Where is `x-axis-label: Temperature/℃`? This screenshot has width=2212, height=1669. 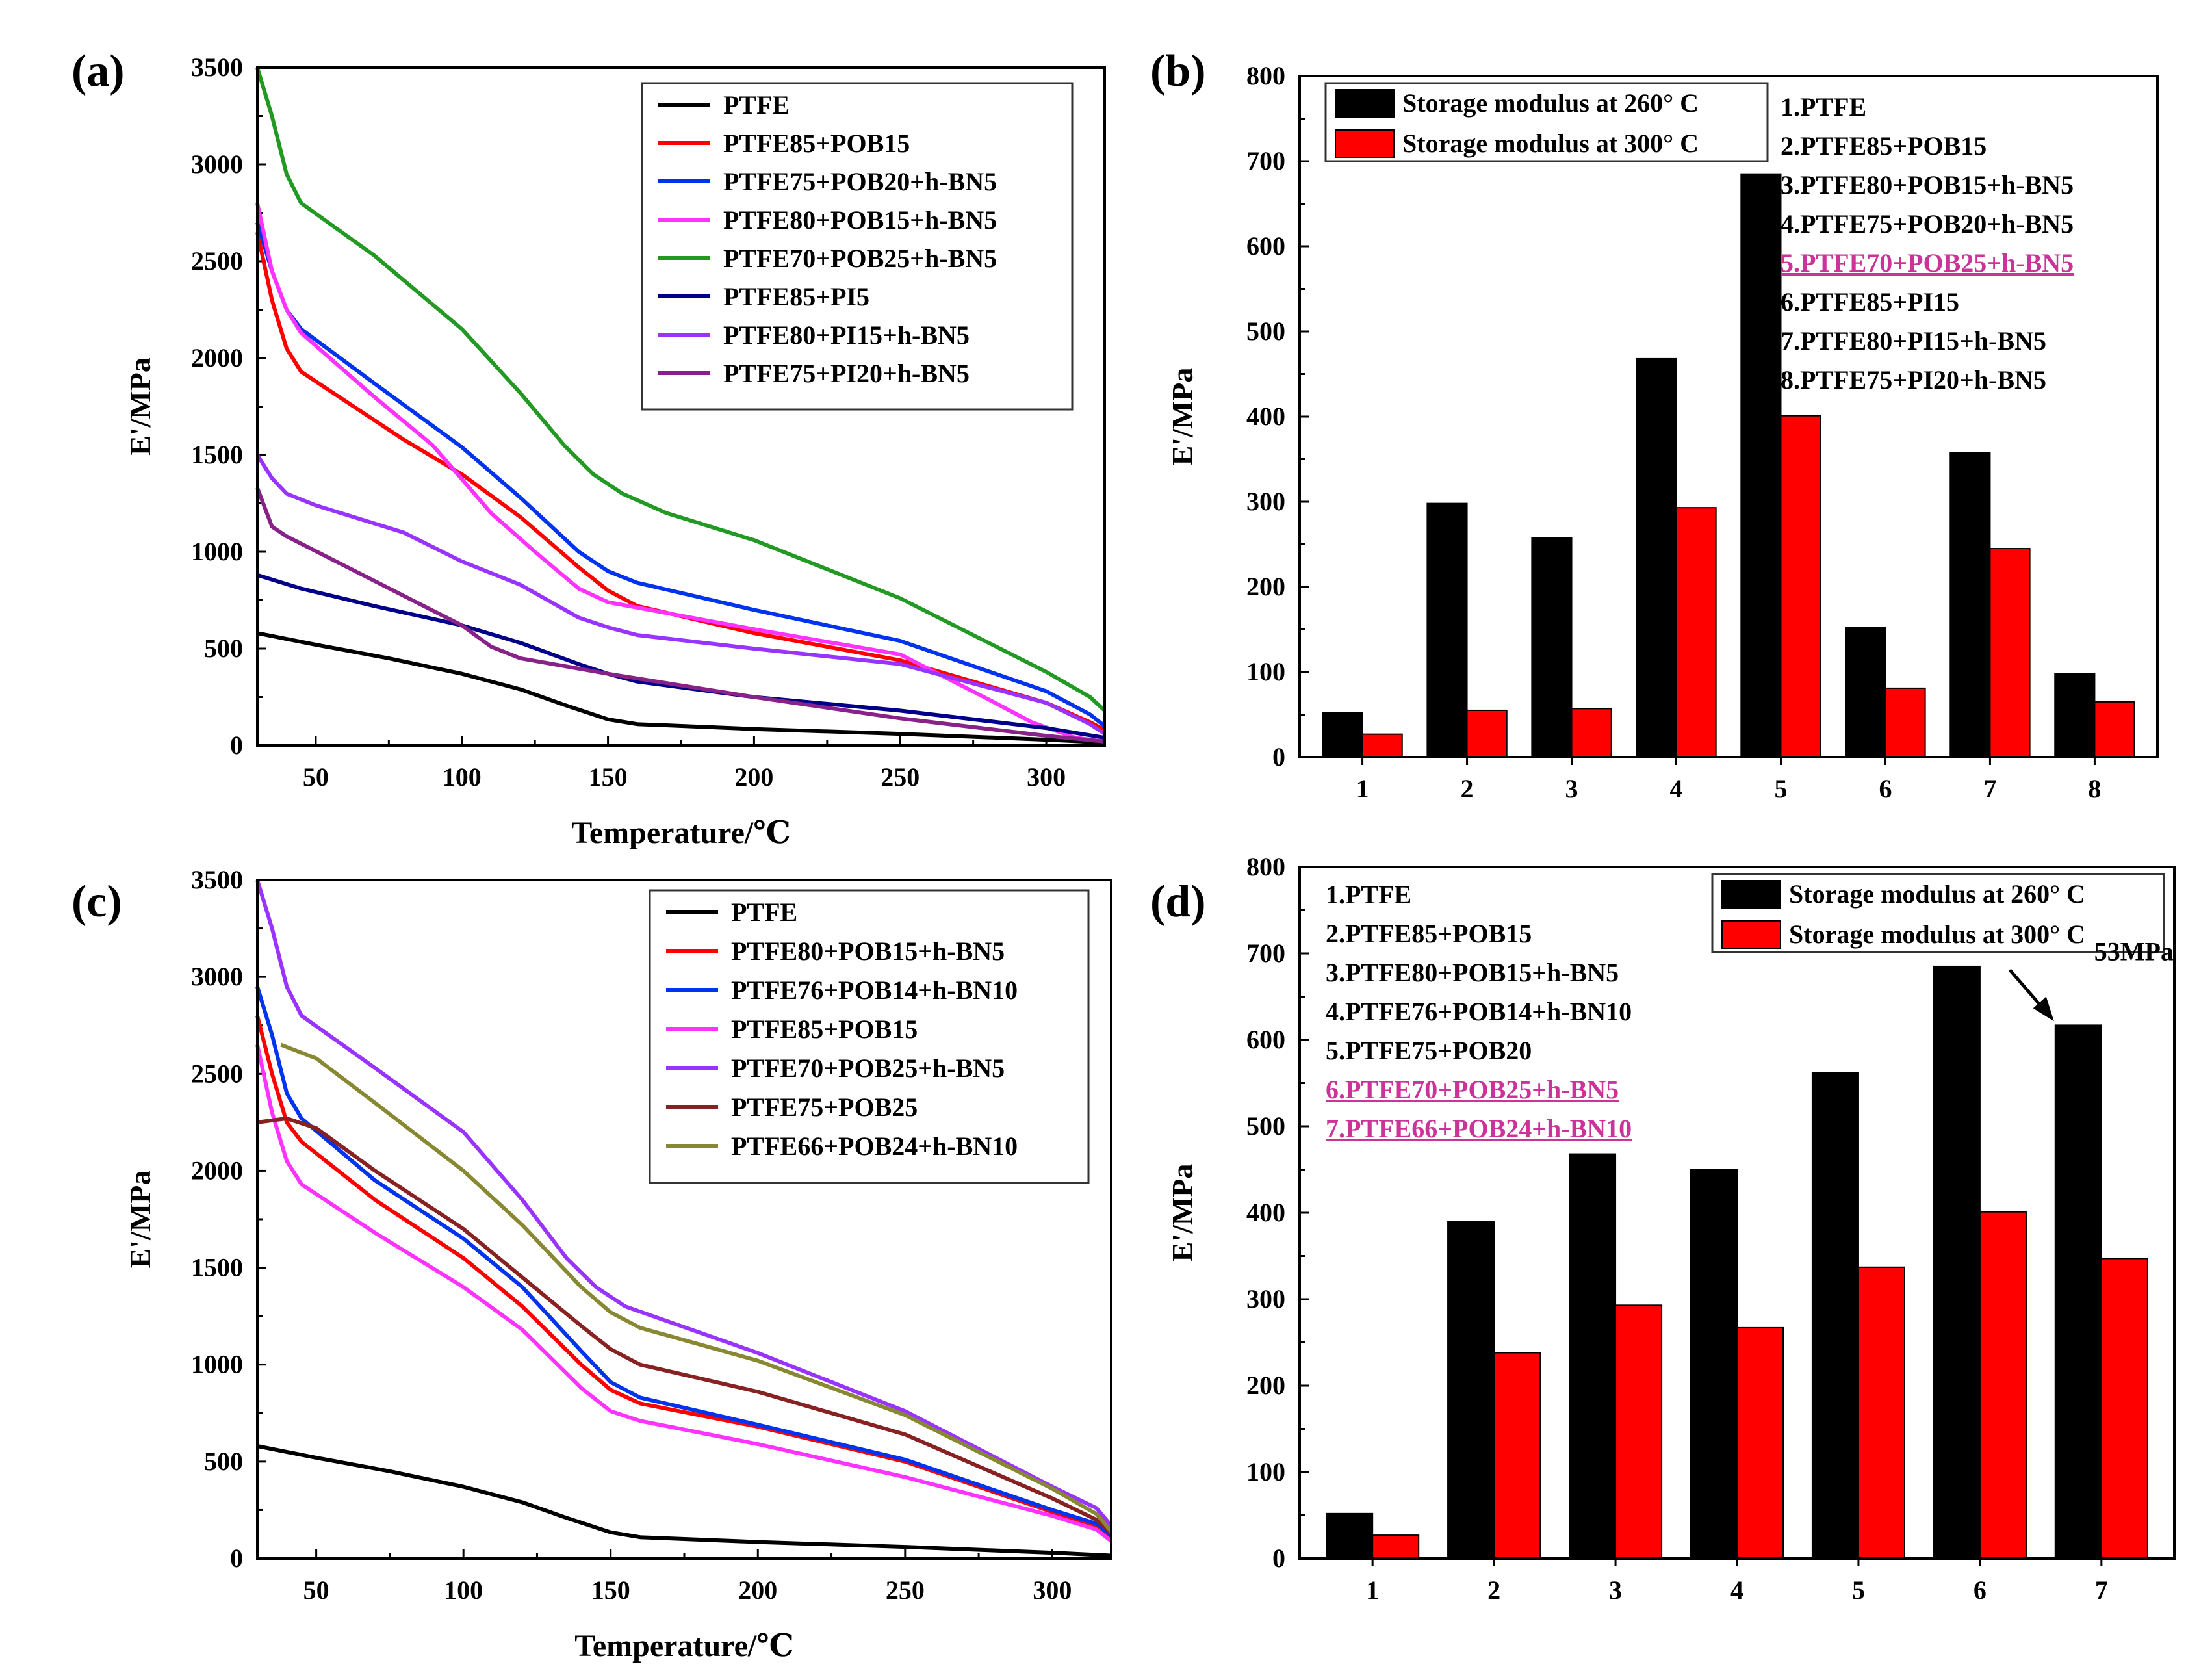 x-axis-label: Temperature/℃ is located at coordinates (680, 833).